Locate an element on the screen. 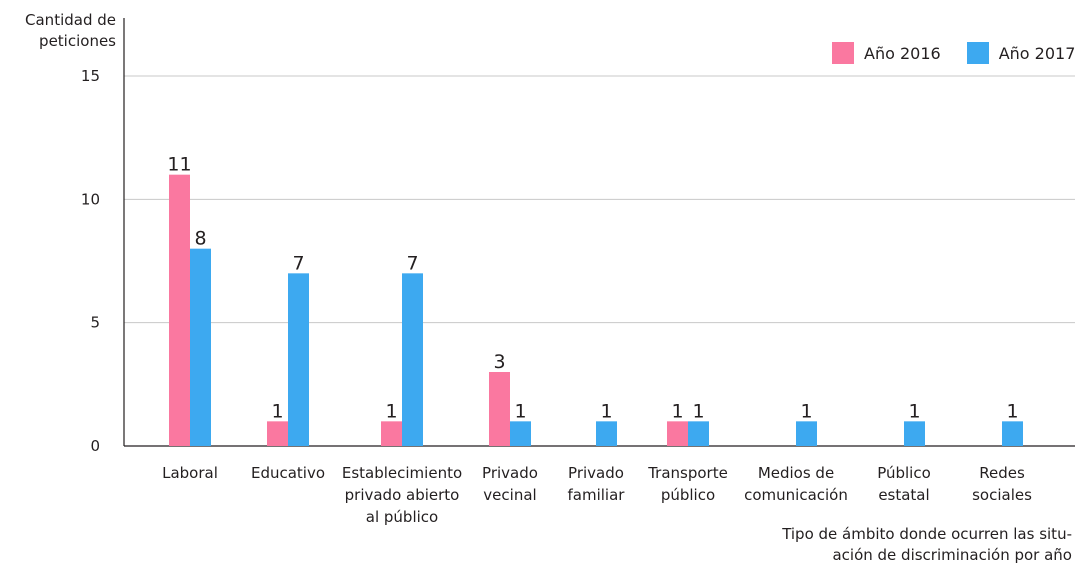  y-axis-title-line-1: Cantidad de is located at coordinates (70, 20).